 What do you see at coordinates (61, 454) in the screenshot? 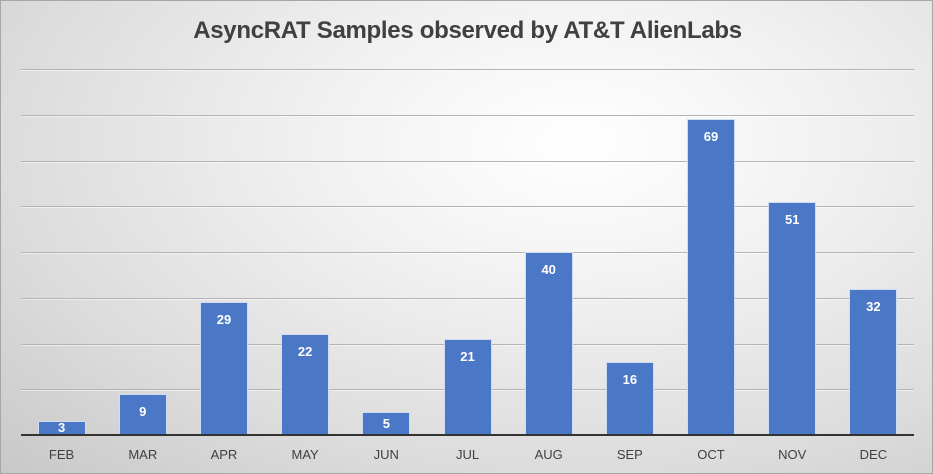
I see `x-tick-label: FEB` at bounding box center [61, 454].